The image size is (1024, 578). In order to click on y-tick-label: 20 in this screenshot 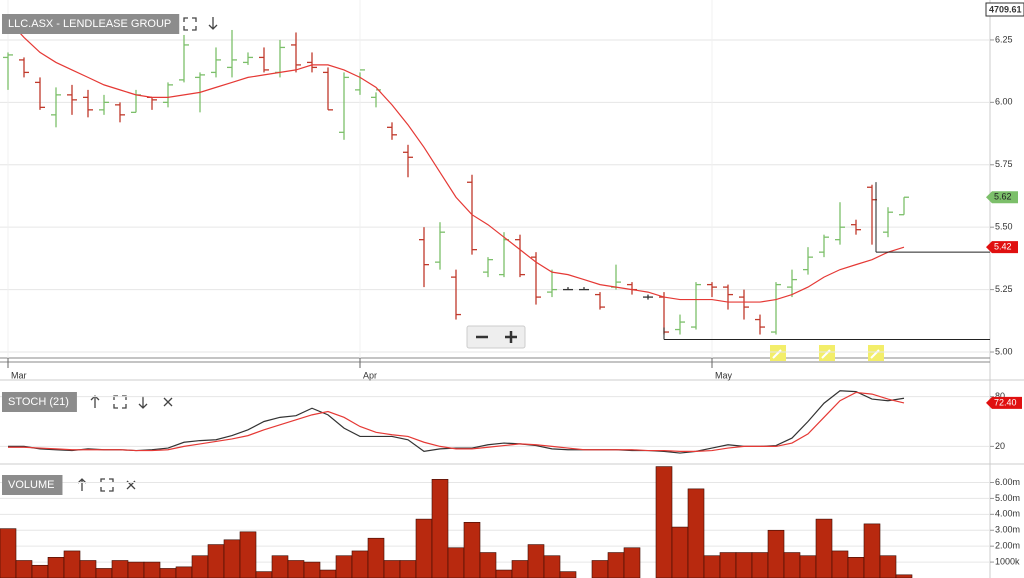, I will do `click(1000, 446)`.